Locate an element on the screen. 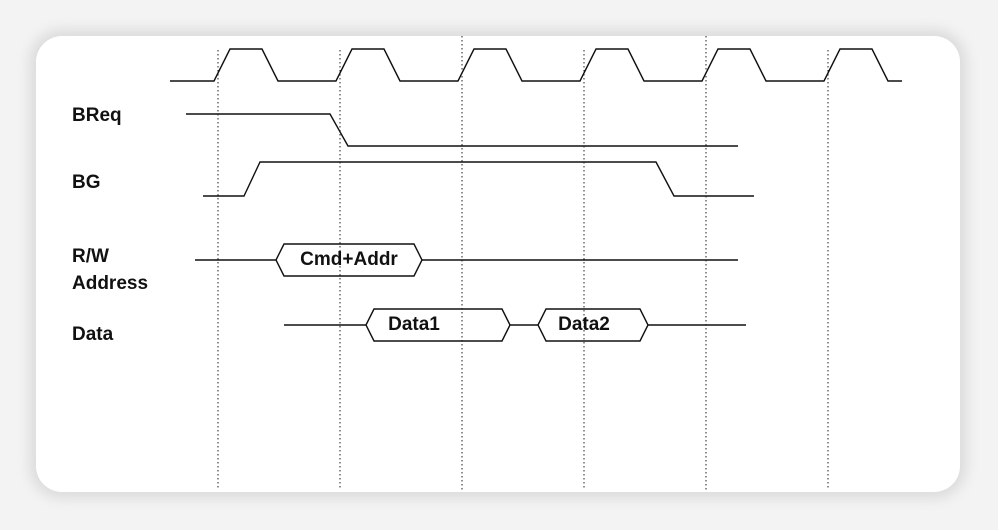 Image resolution: width=998 pixels, height=530 pixels. clock-waveform is located at coordinates (536, 65).